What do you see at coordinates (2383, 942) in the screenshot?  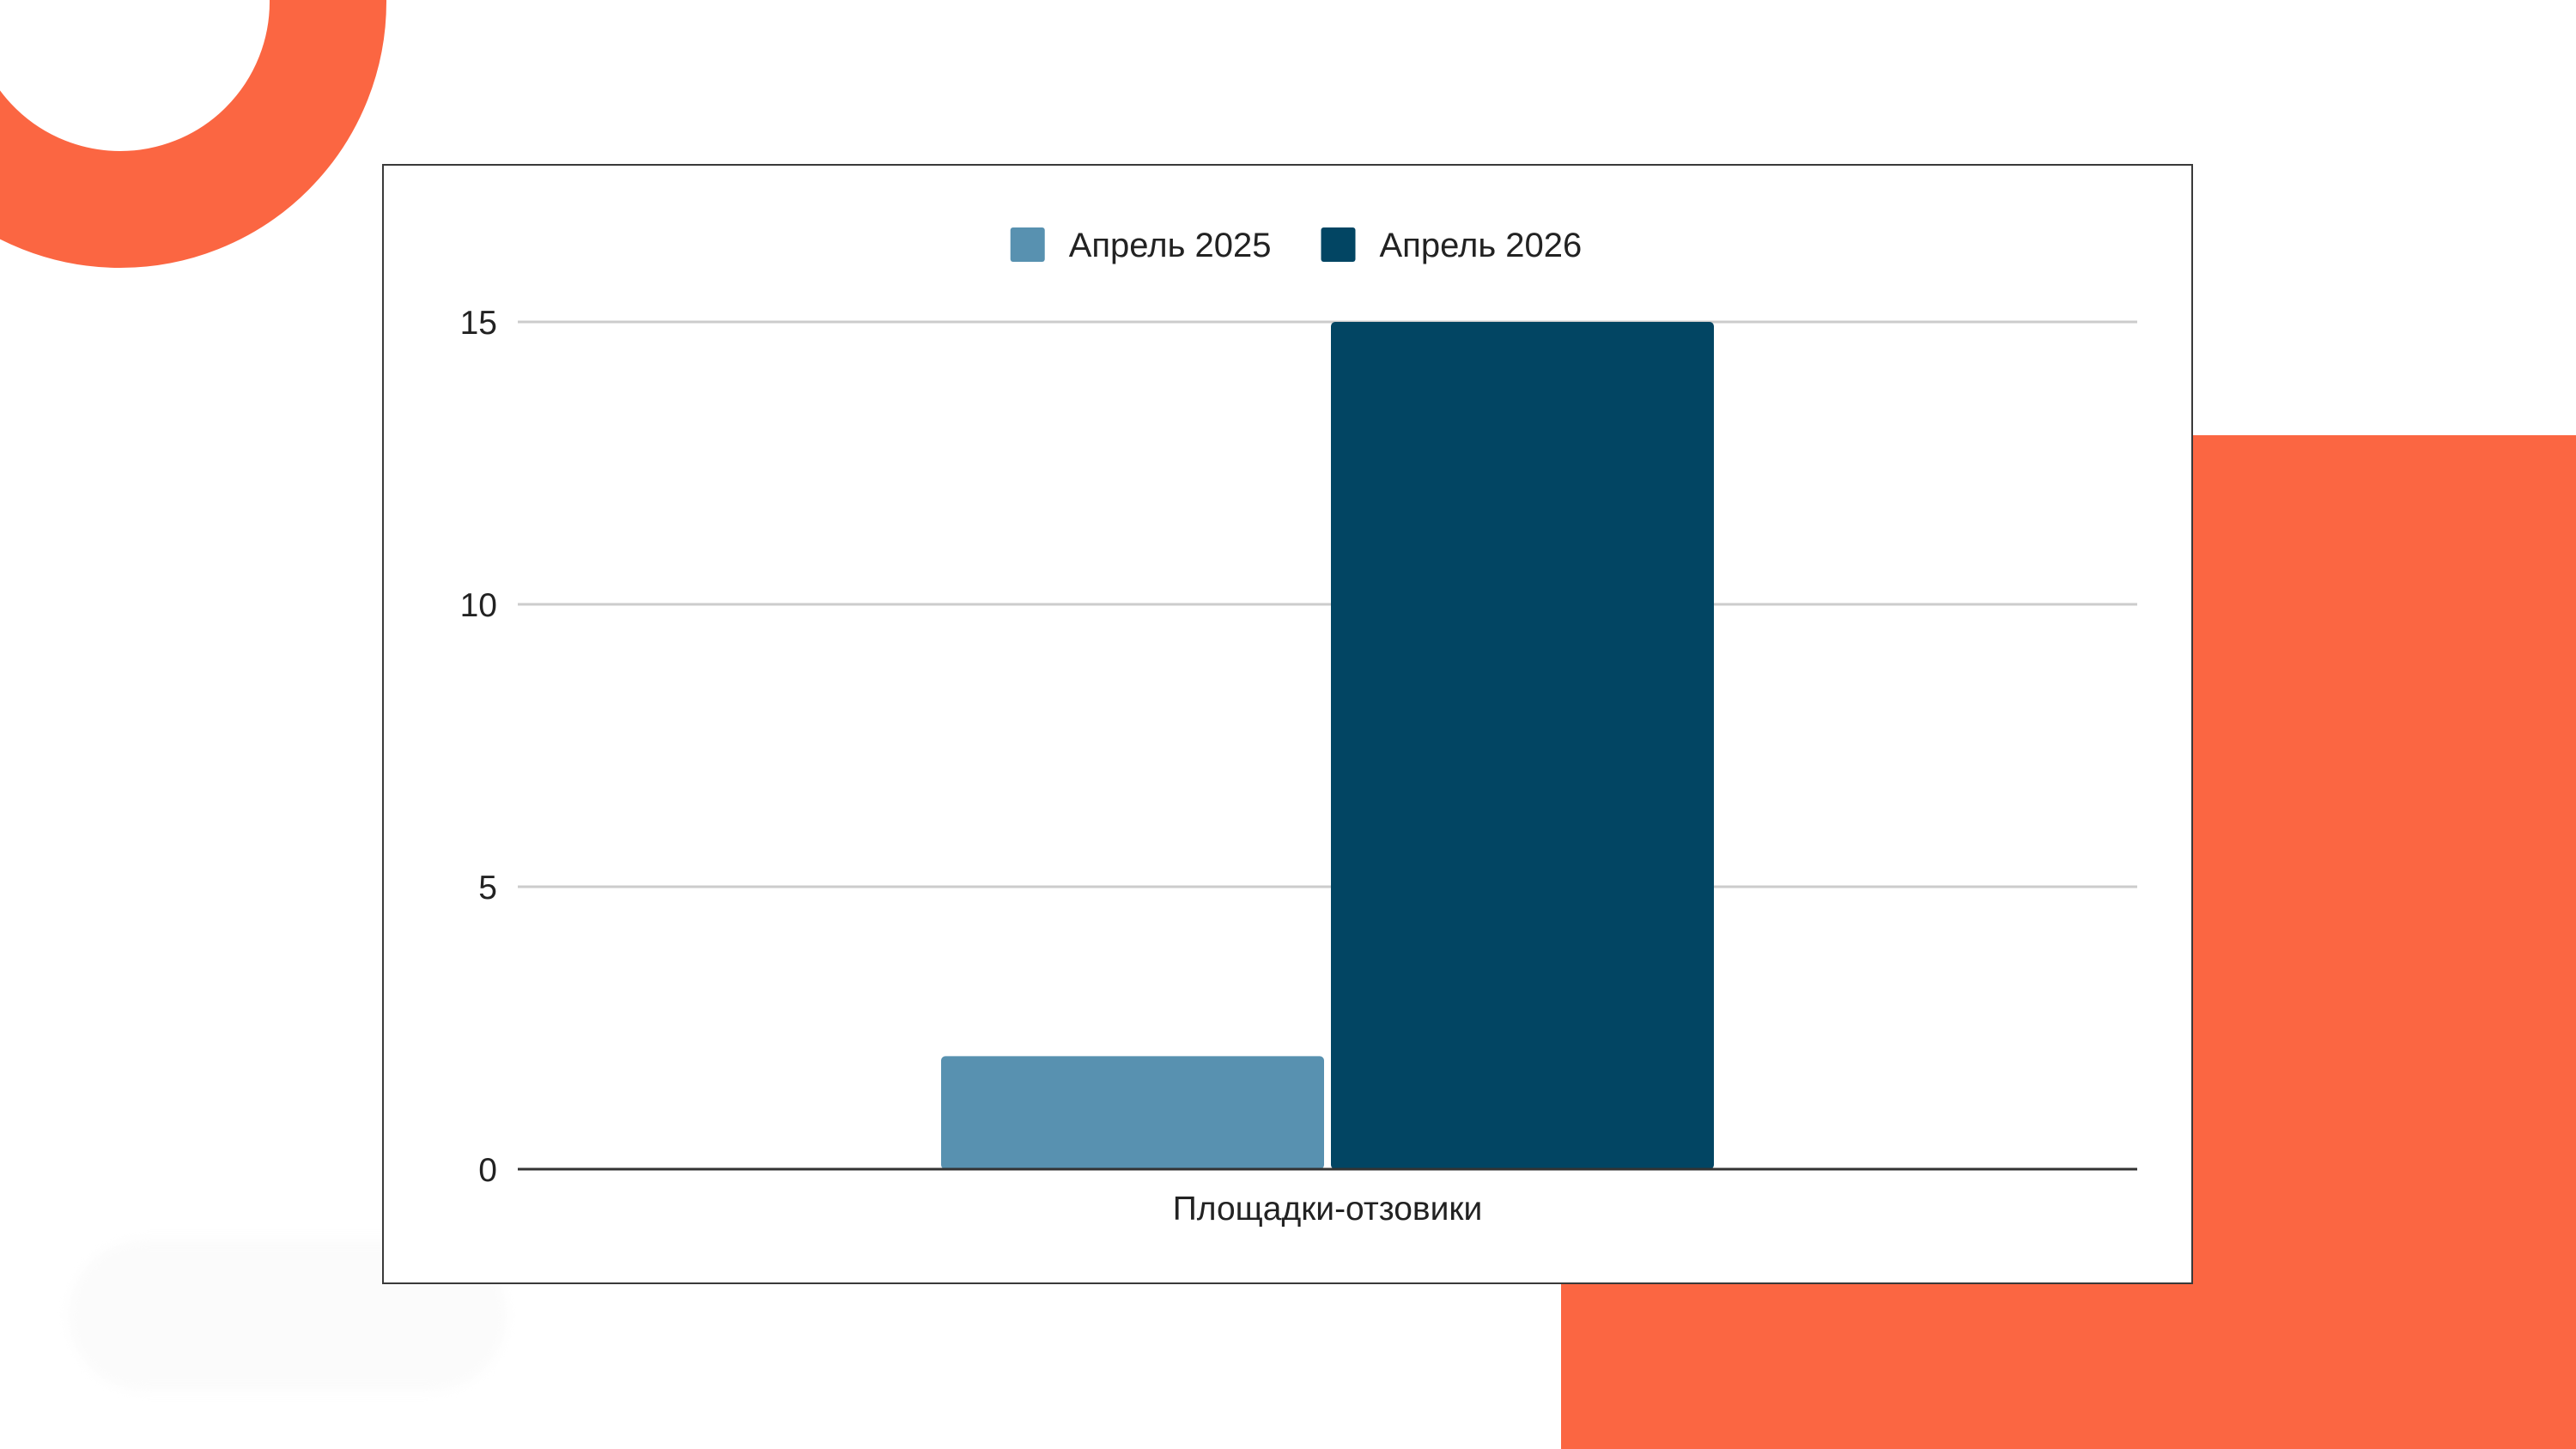 I see `decorative-block-right` at bounding box center [2383, 942].